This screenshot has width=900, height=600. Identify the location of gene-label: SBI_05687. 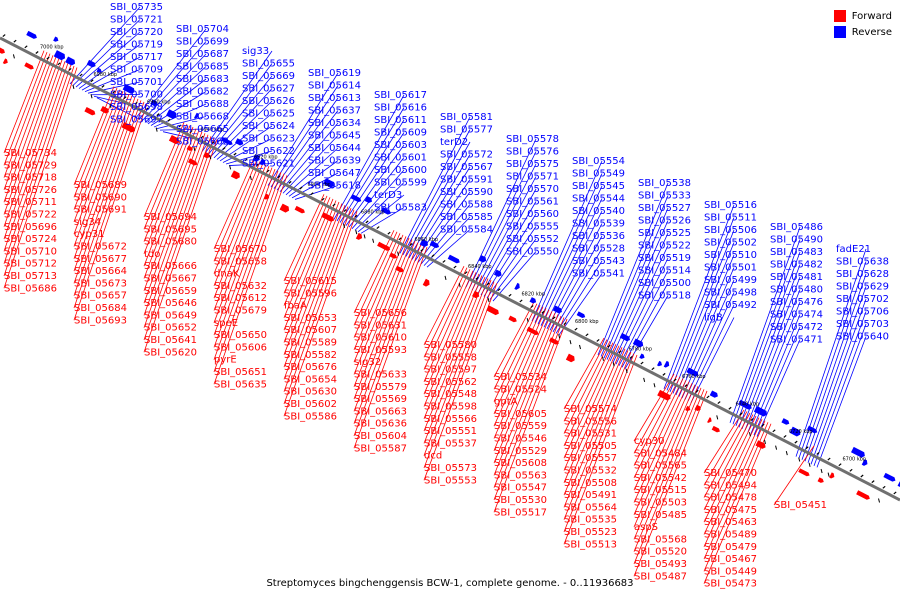
(202, 54).